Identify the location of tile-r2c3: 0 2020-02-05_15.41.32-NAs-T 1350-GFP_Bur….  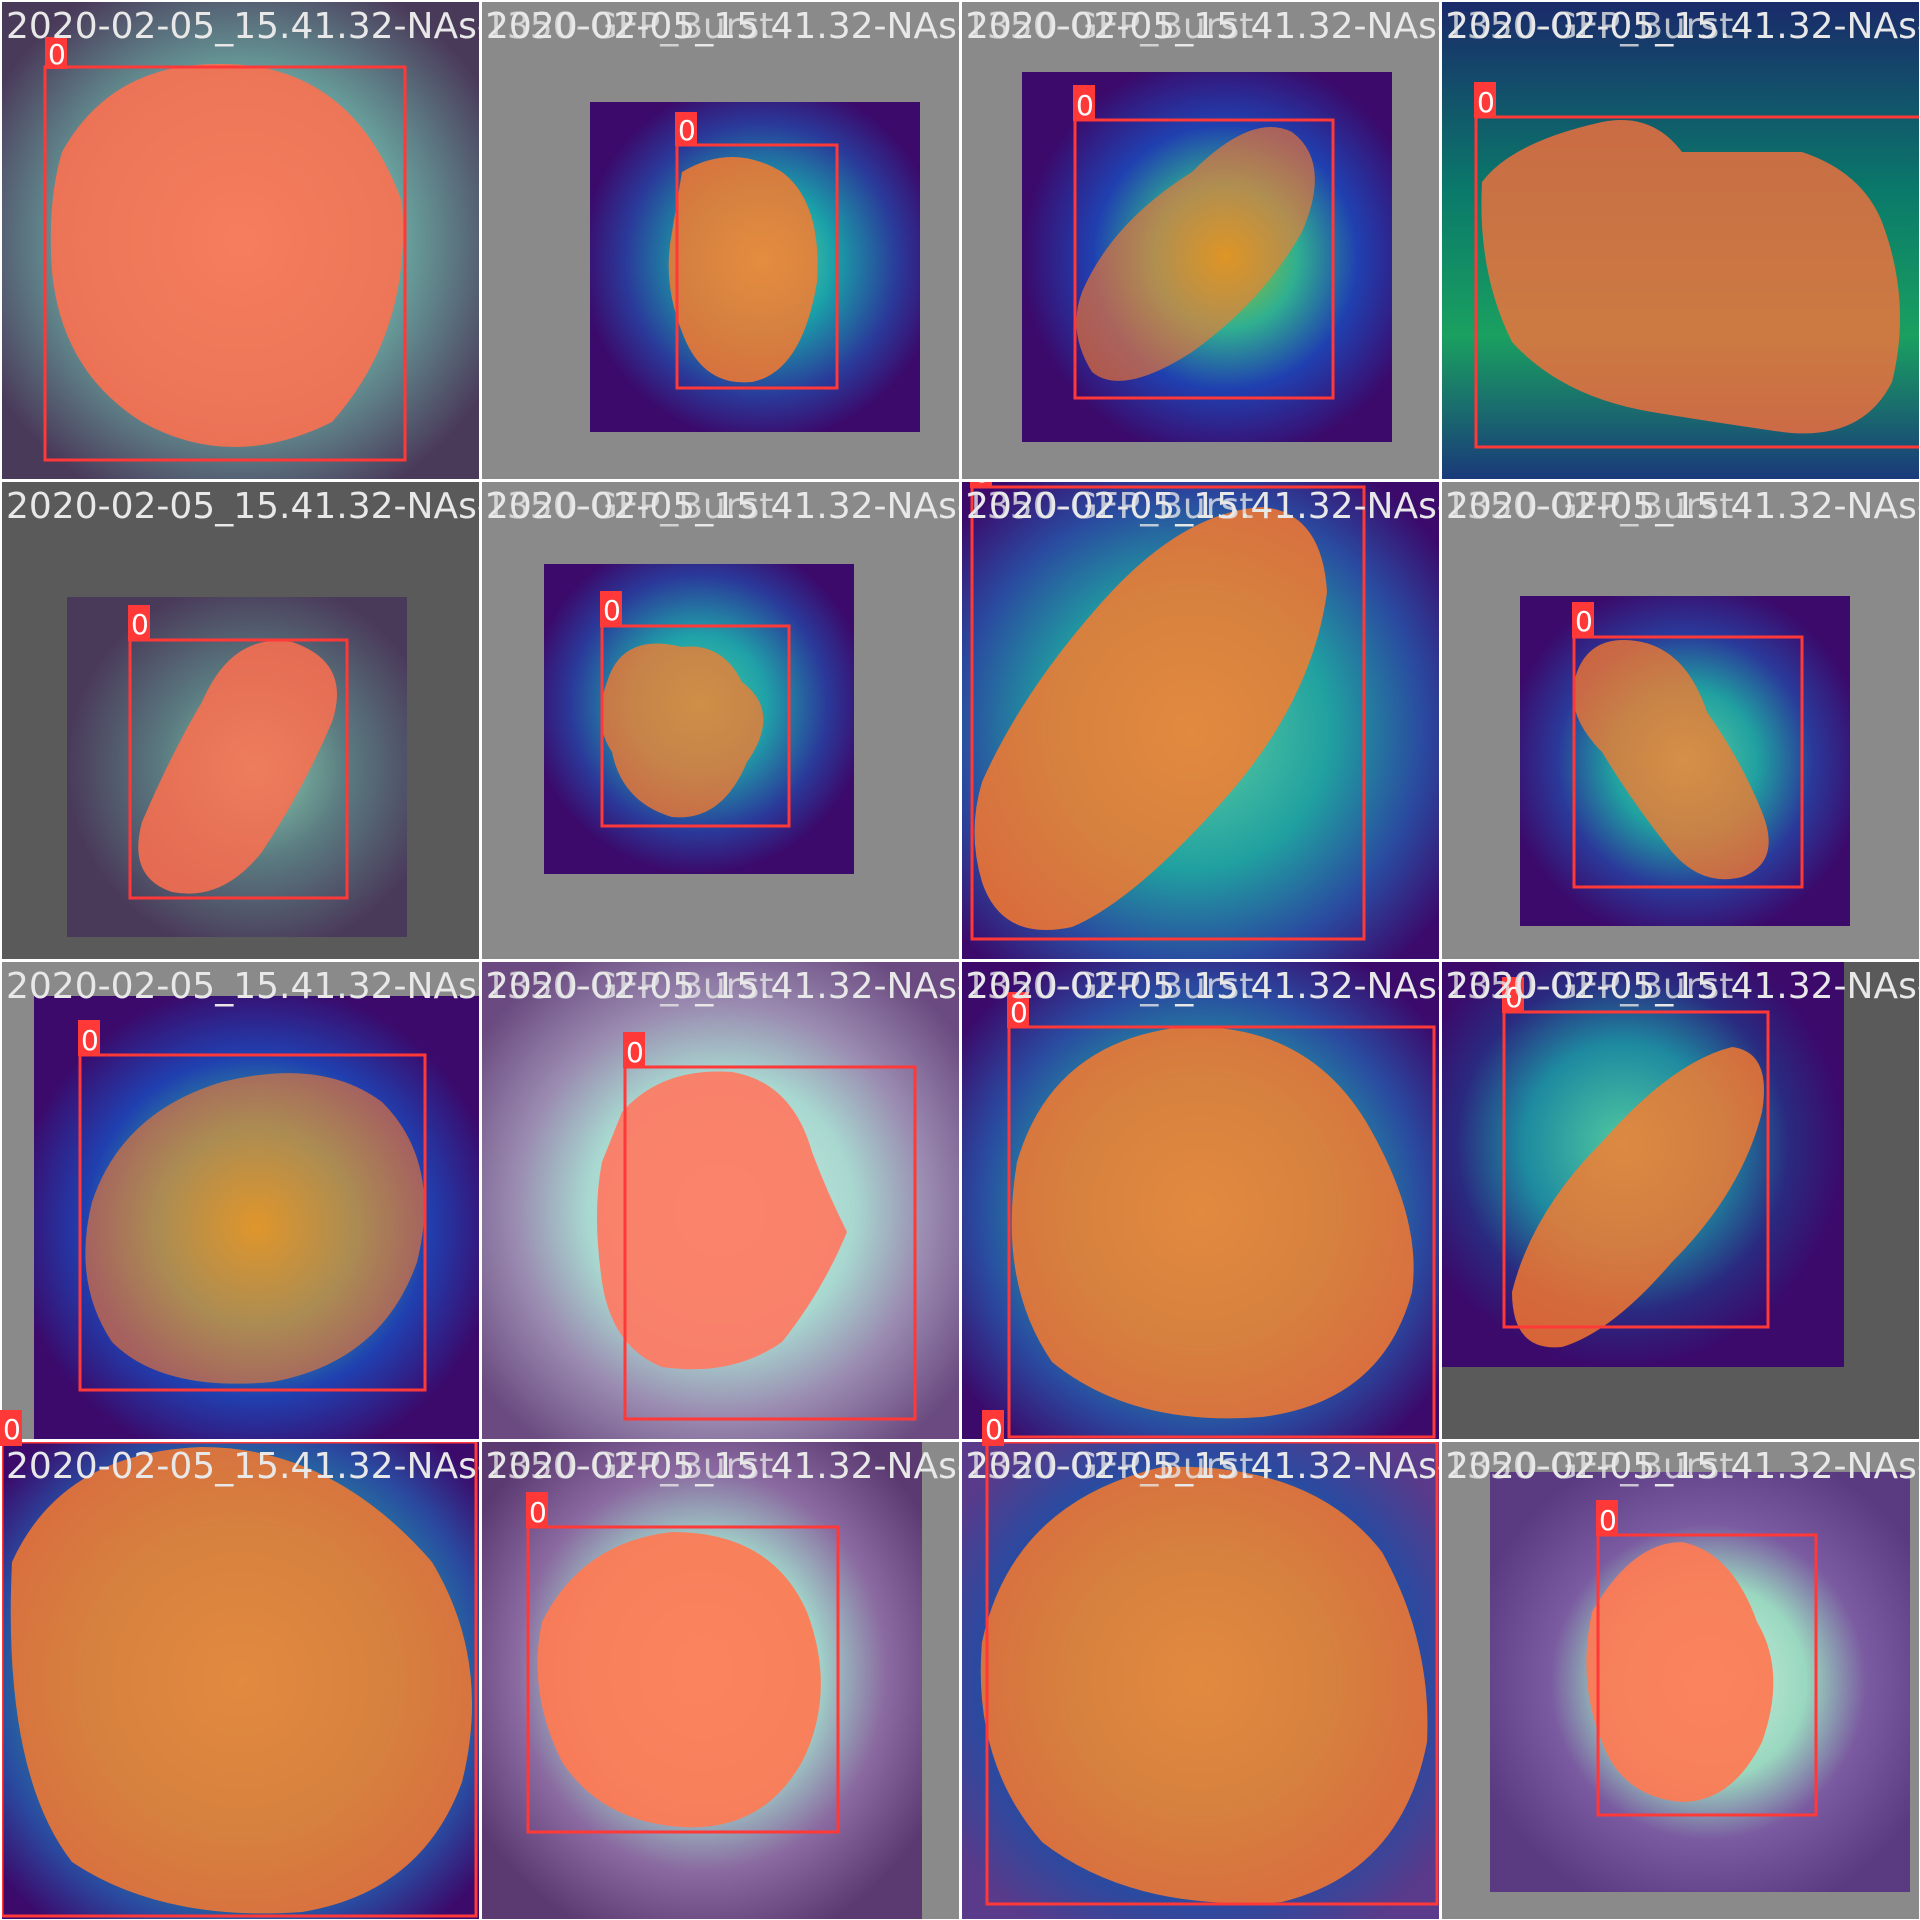
(1200, 720).